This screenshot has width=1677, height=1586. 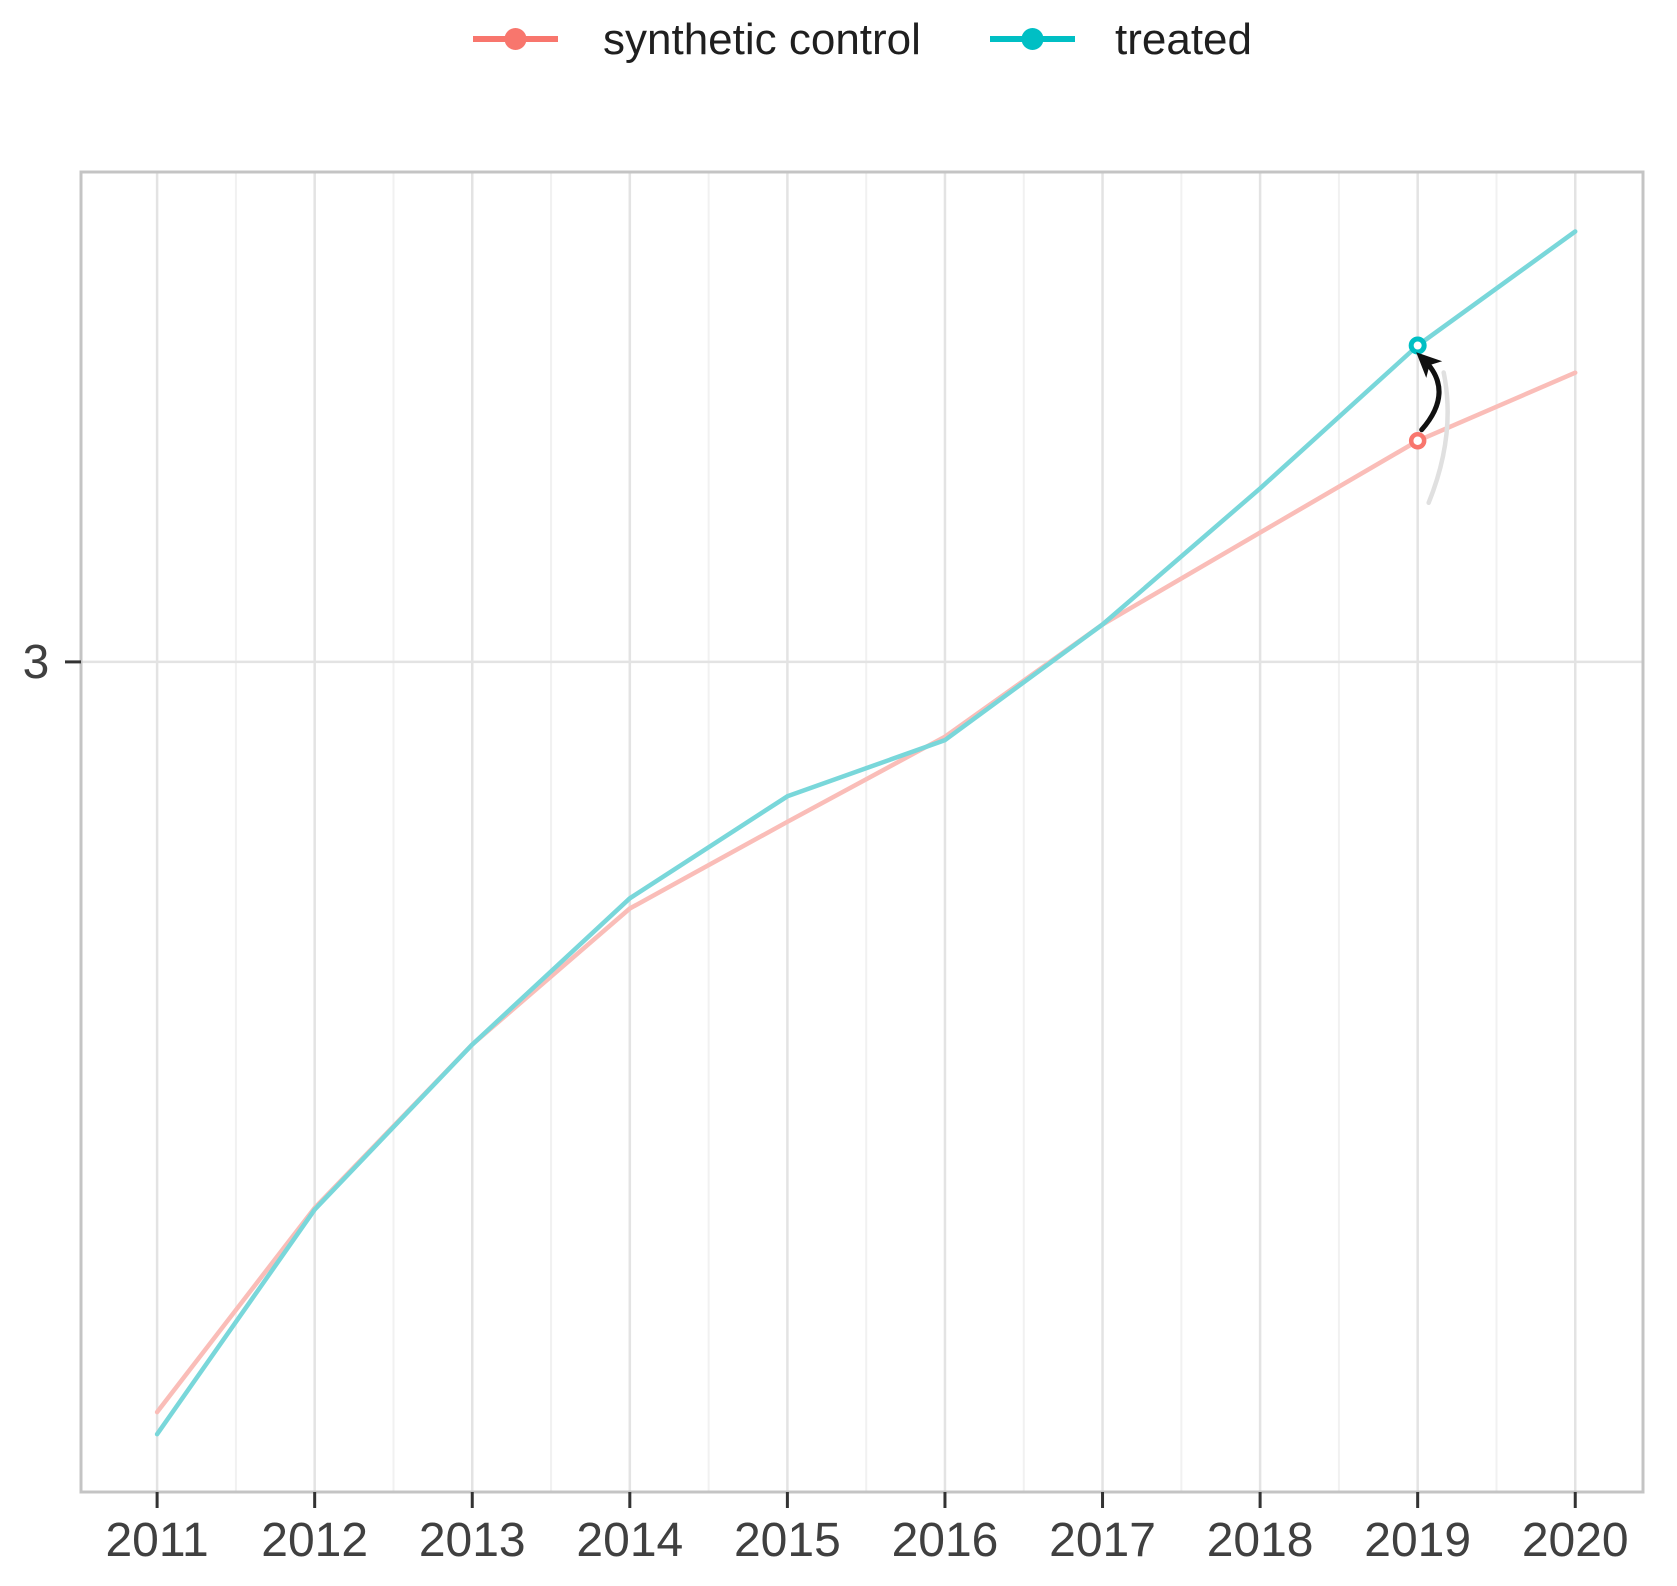 What do you see at coordinates (762, 39) in the screenshot?
I see `legend-label-synthetic-control: synthetic control` at bounding box center [762, 39].